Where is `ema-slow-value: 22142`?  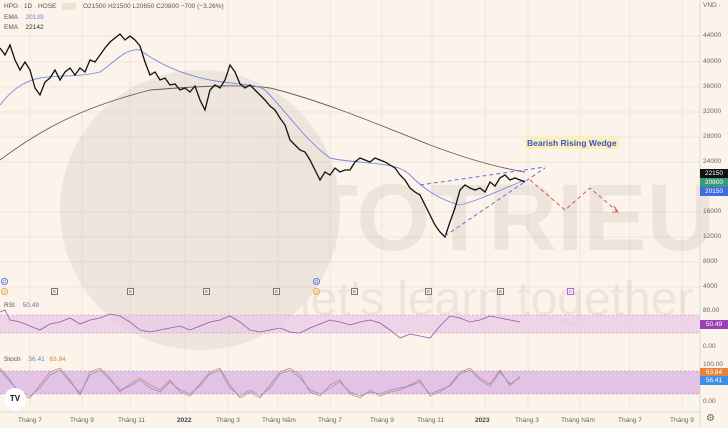
ema-slow-value: 22142 is located at coordinates (34, 27).